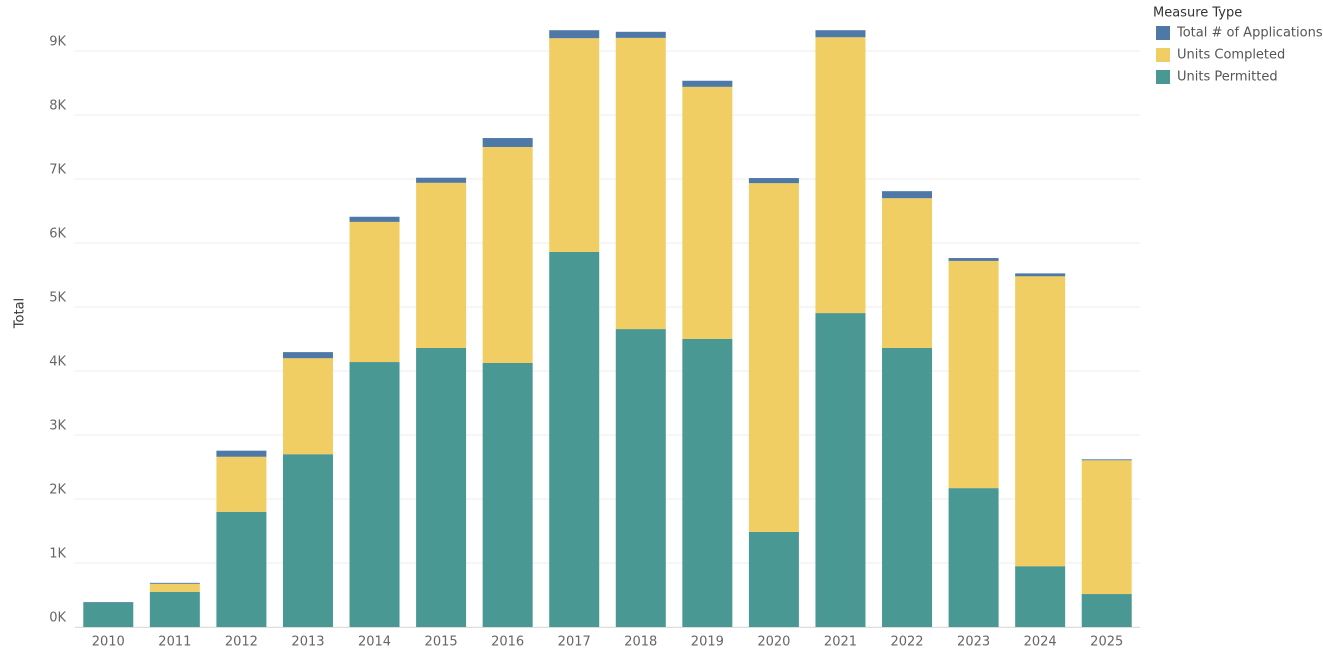  What do you see at coordinates (1249, 33) in the screenshot?
I see `legend-label: Total # of Applications` at bounding box center [1249, 33].